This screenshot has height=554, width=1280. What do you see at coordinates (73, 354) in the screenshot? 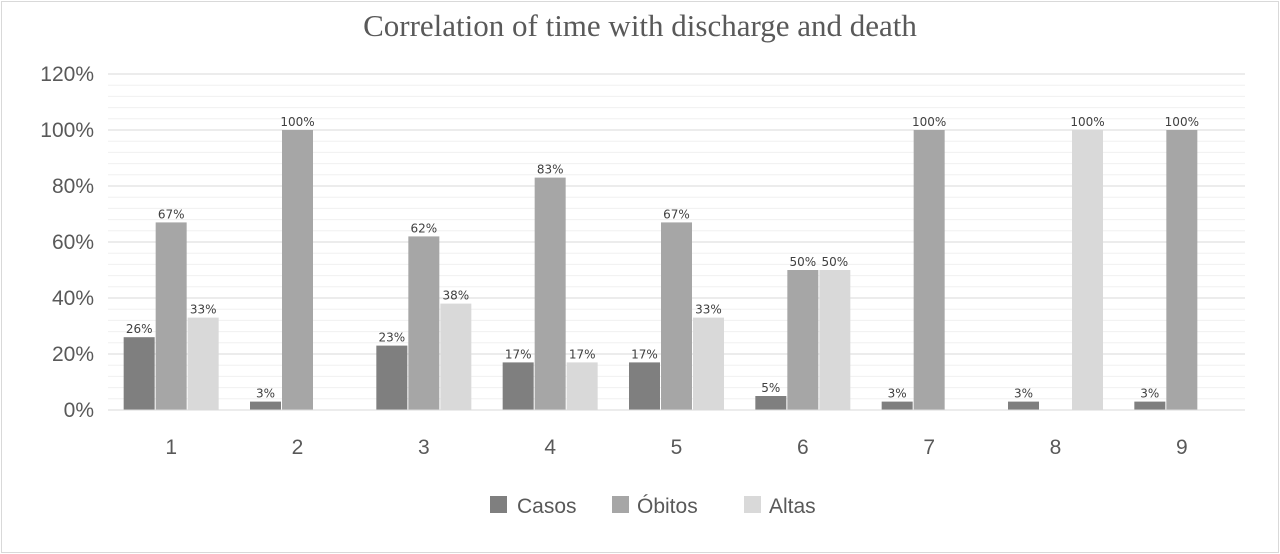
I see `y-tick-label: 20%` at bounding box center [73, 354].